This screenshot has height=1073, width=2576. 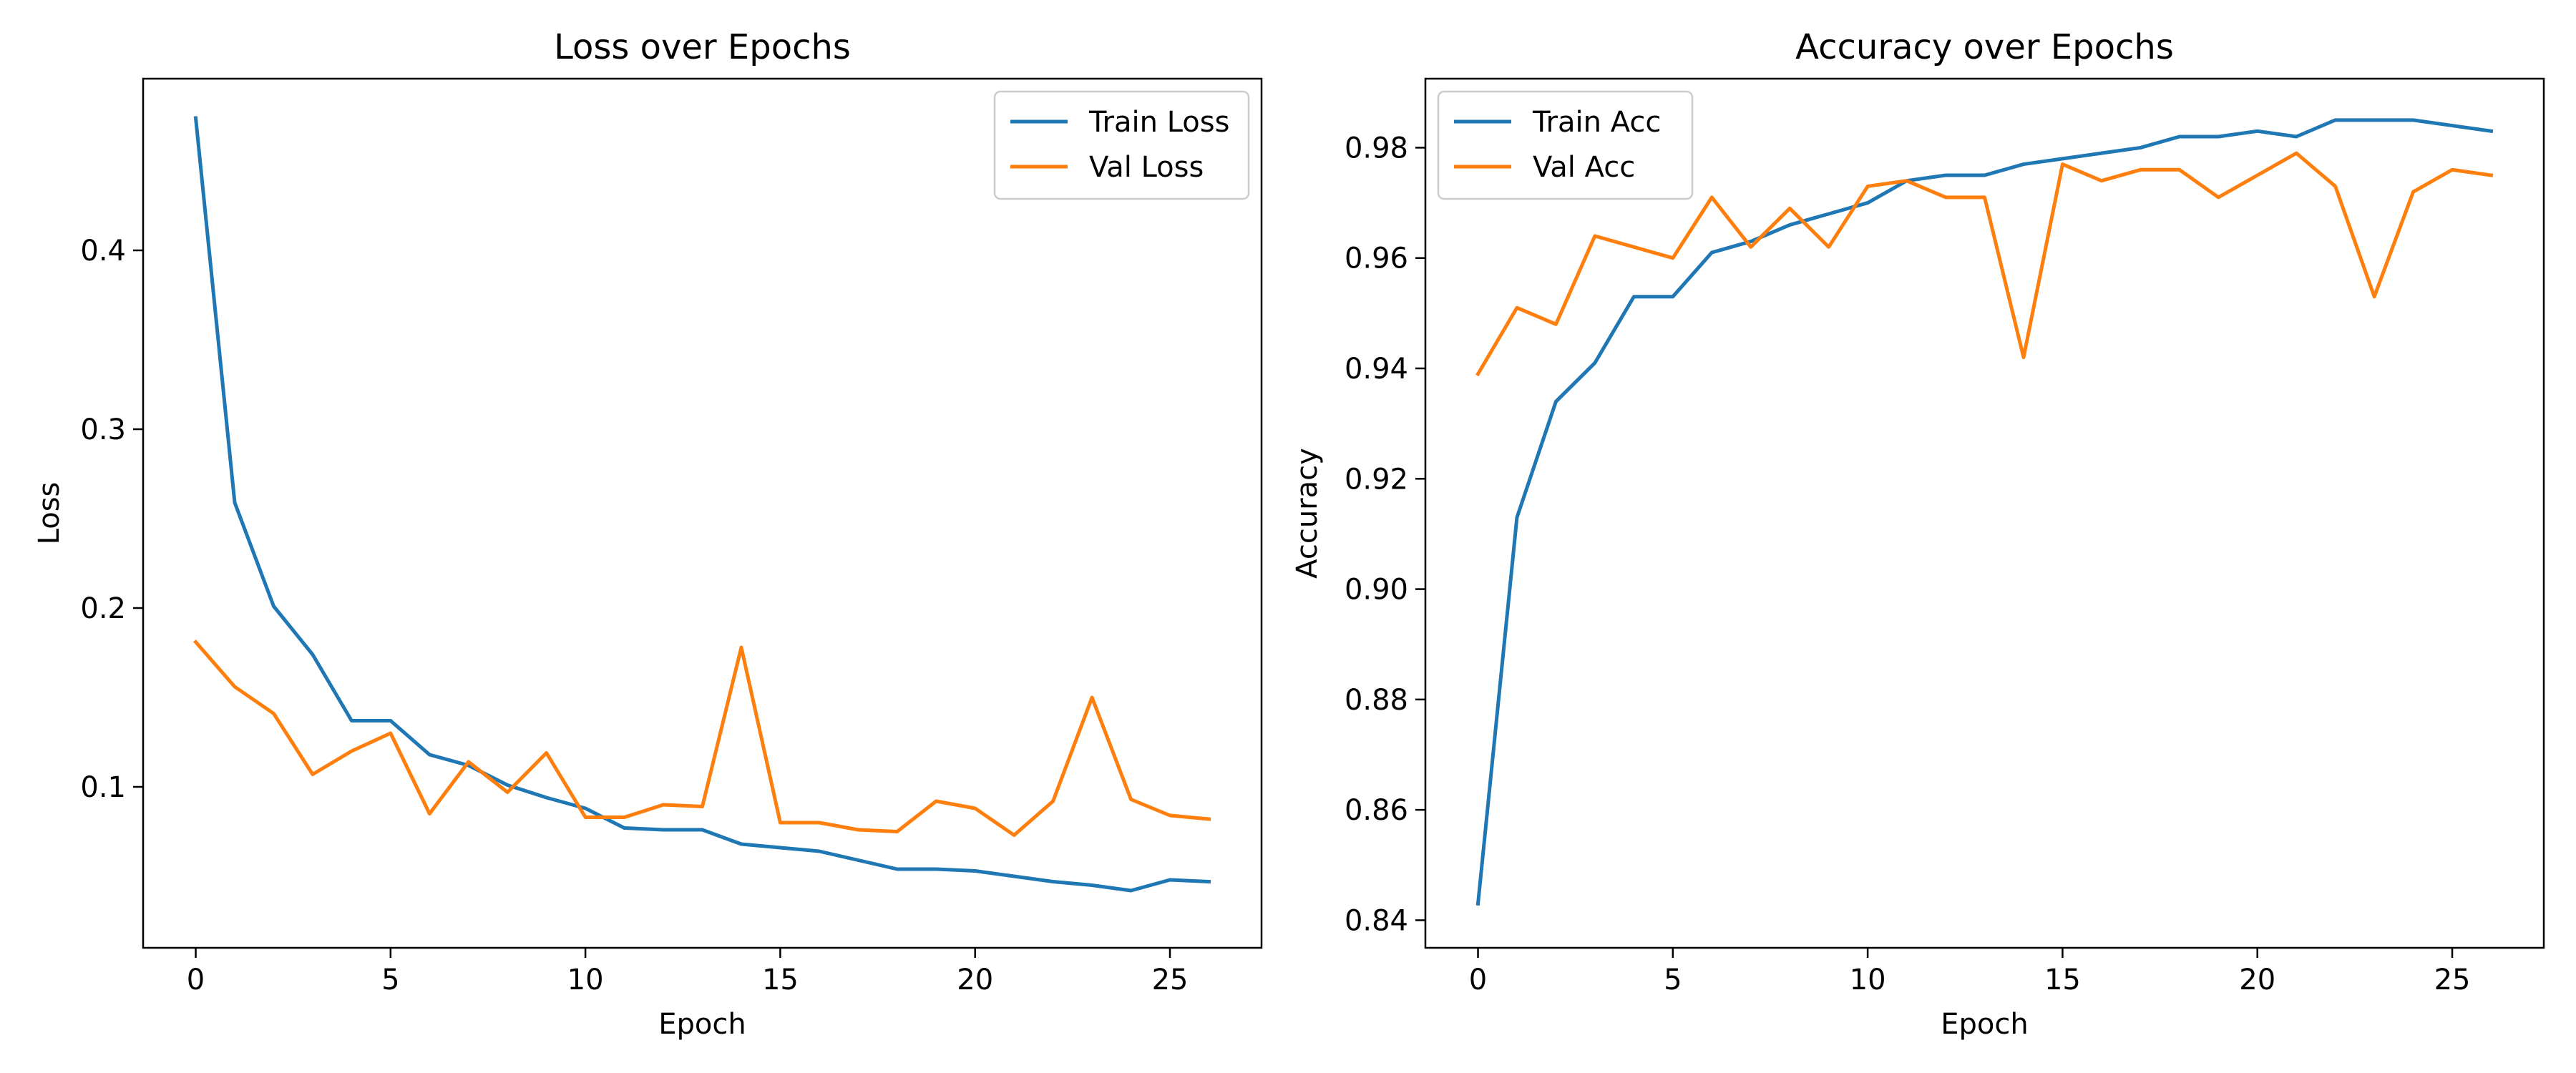 I want to click on acc-legend: Train Acc Val Acc, so click(x=1565, y=145).